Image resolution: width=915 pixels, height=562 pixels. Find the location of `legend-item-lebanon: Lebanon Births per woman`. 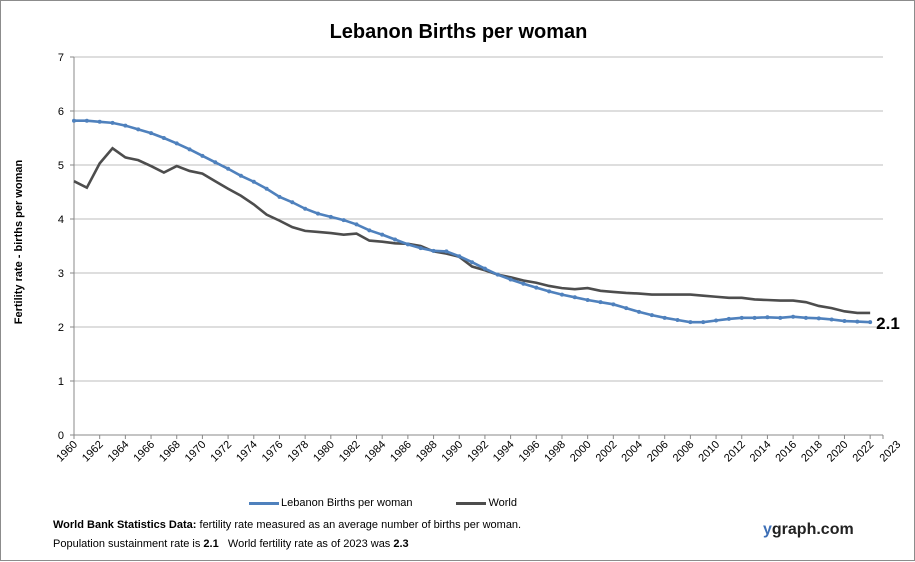

legend-item-lebanon: Lebanon Births per woman is located at coordinates (330, 503).